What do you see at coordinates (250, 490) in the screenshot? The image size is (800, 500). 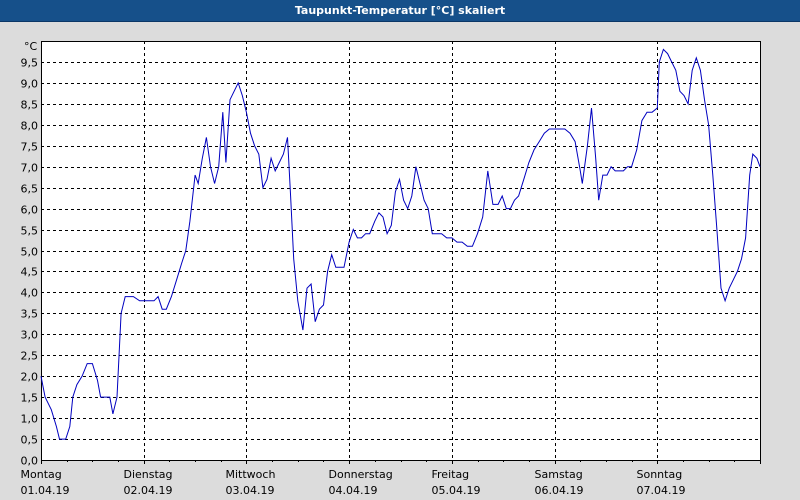 I see `x-tick-label-date: 03.04.19` at bounding box center [250, 490].